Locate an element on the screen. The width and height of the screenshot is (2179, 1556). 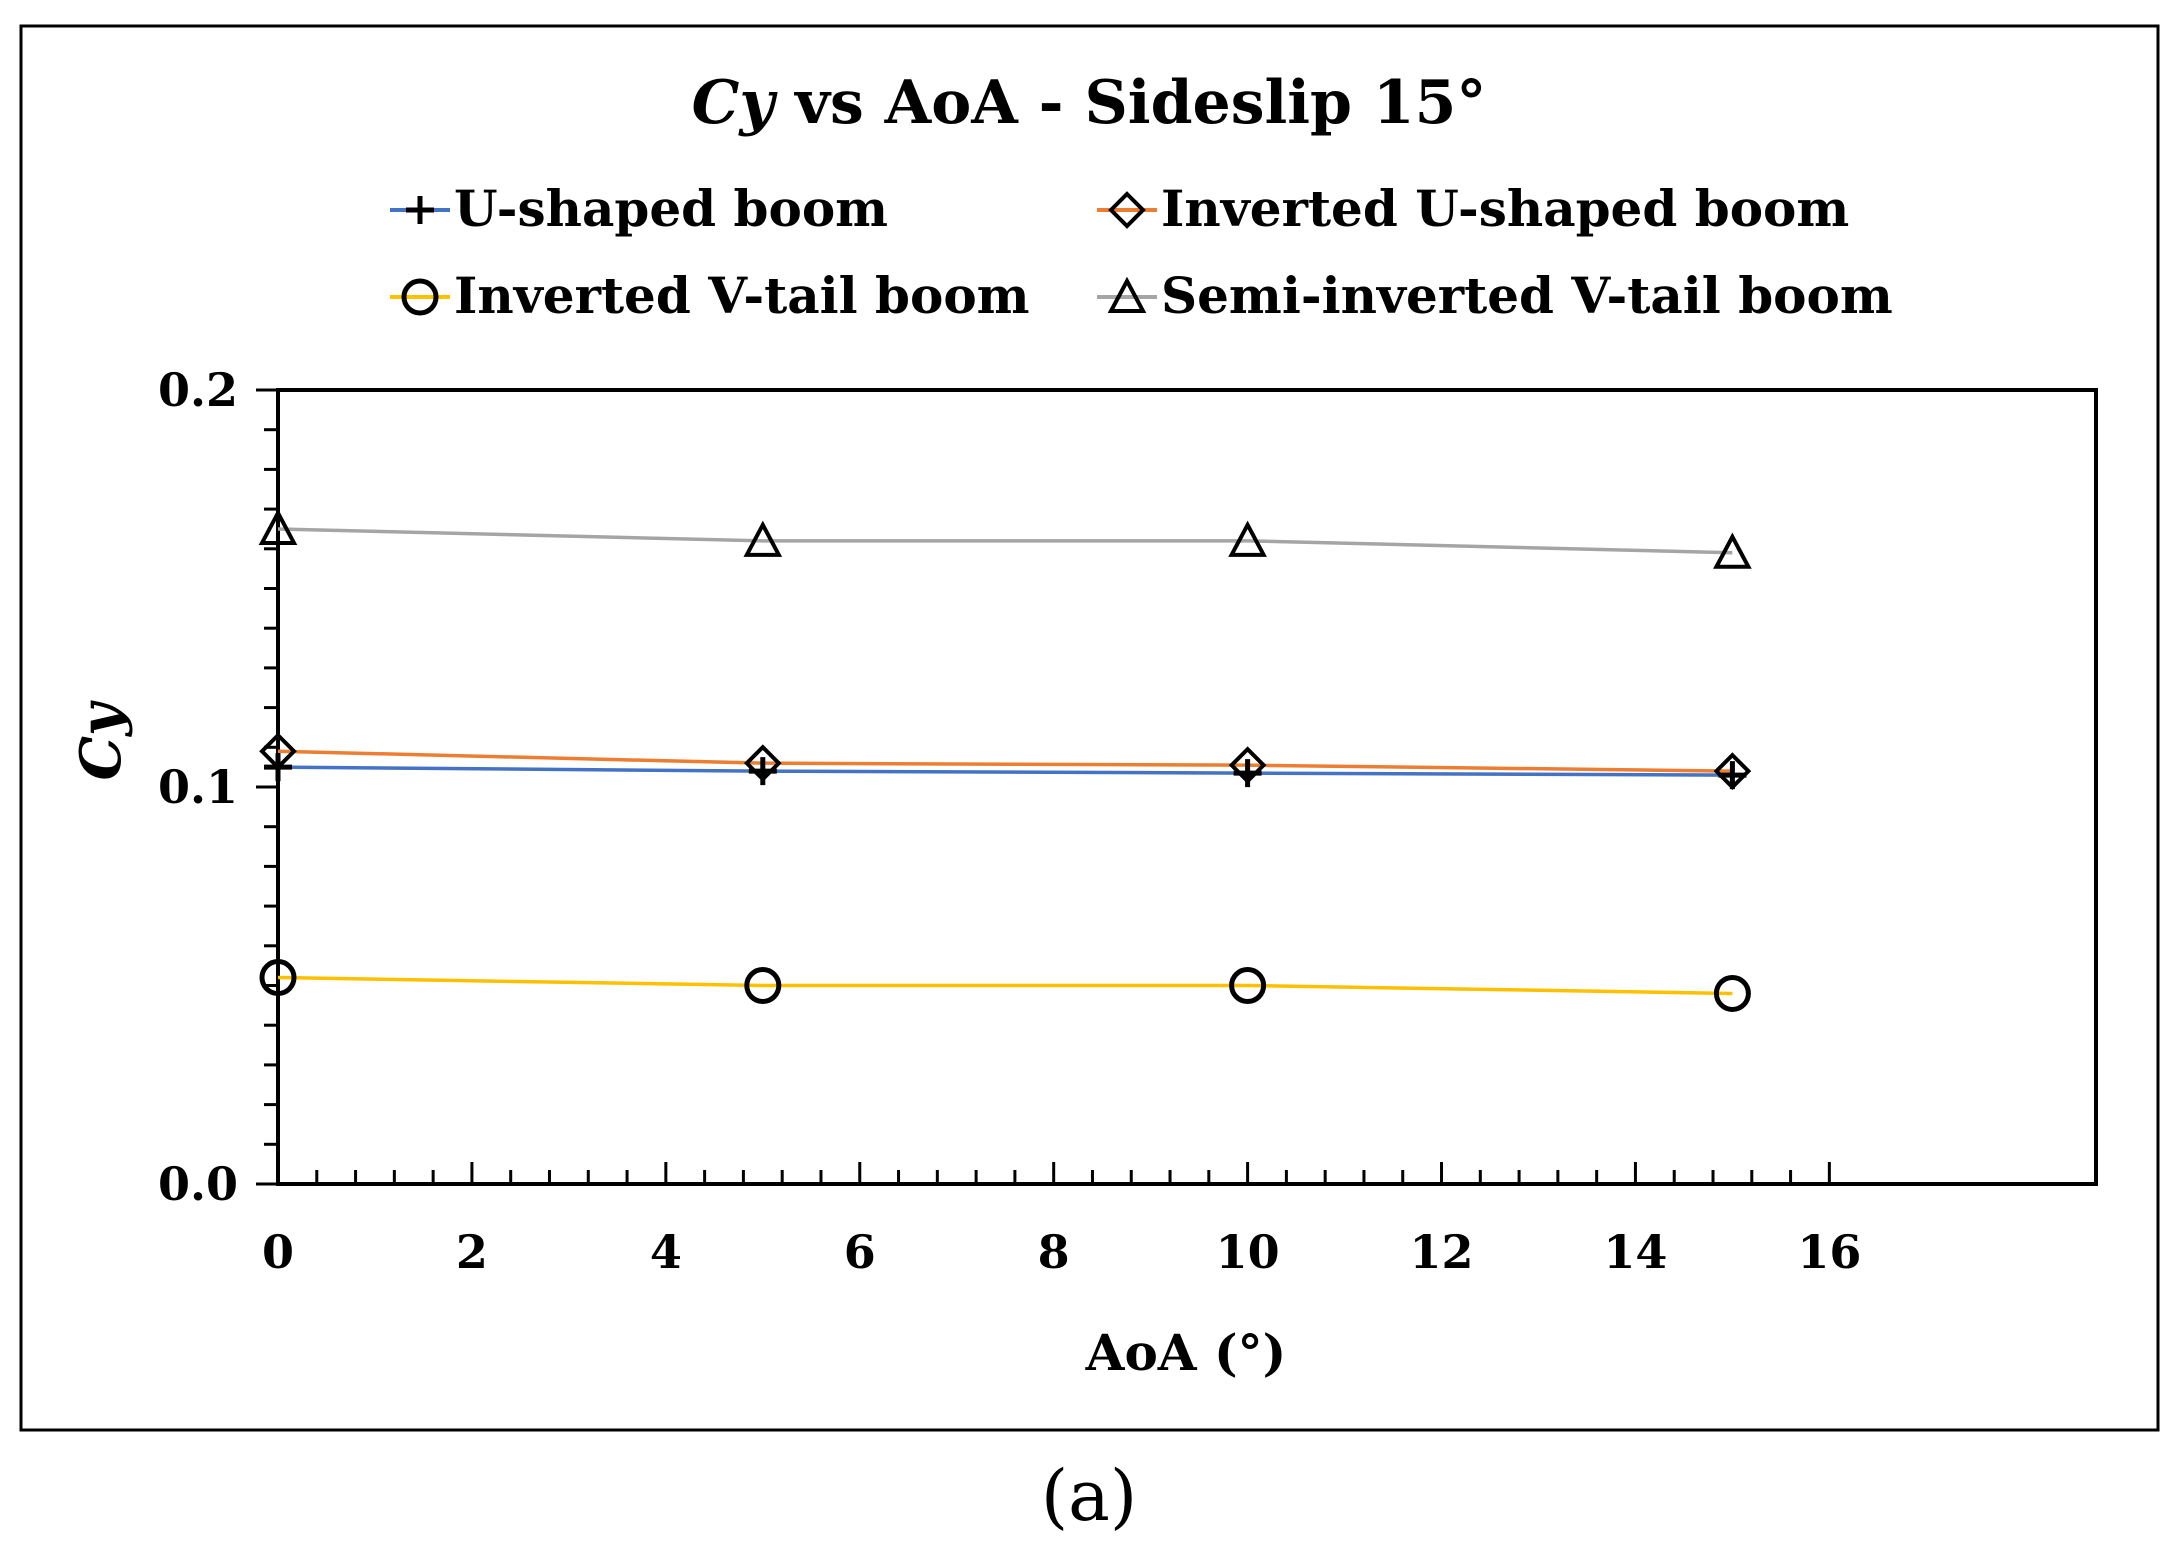
legend-entry-u-shaped-boom: U-shaped boom is located at coordinates (639, 208).